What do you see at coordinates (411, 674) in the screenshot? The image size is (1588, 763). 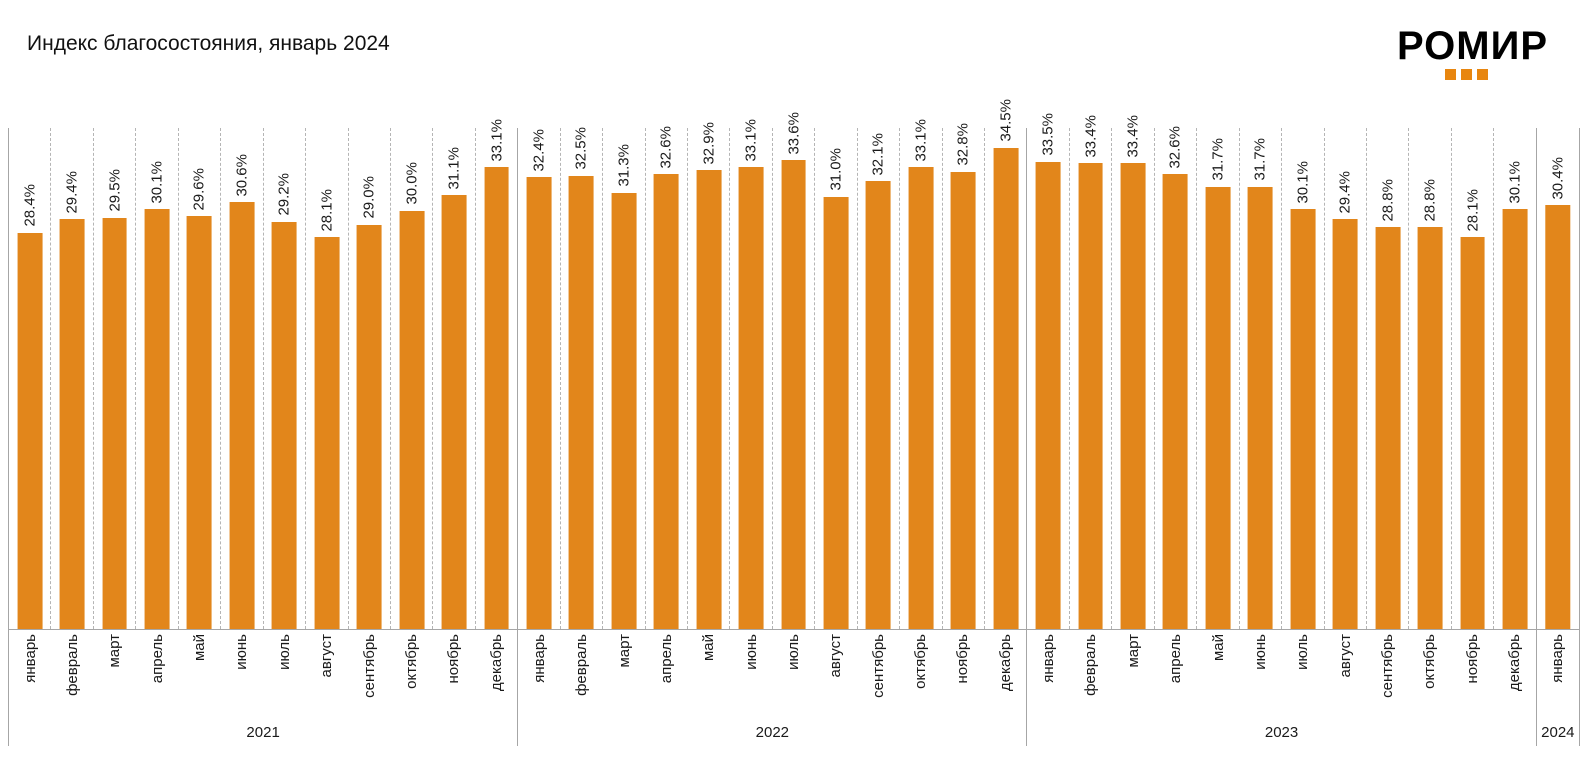 I see `month-cell: октябрь` at bounding box center [411, 674].